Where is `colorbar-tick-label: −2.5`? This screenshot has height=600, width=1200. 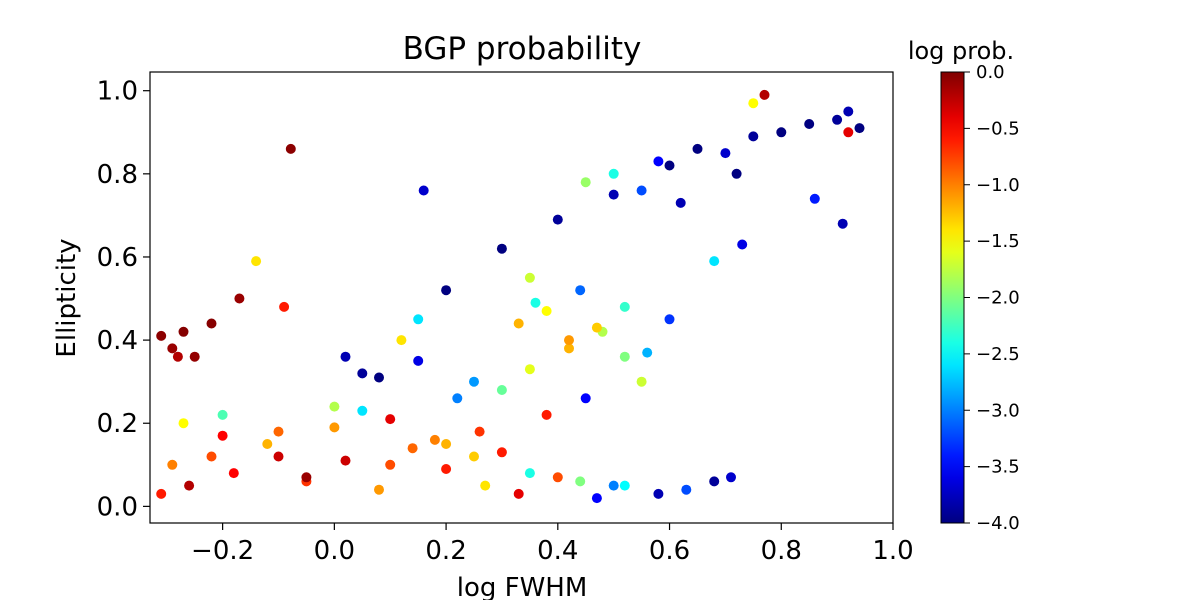
colorbar-tick-label: −2.5 is located at coordinates (998, 354).